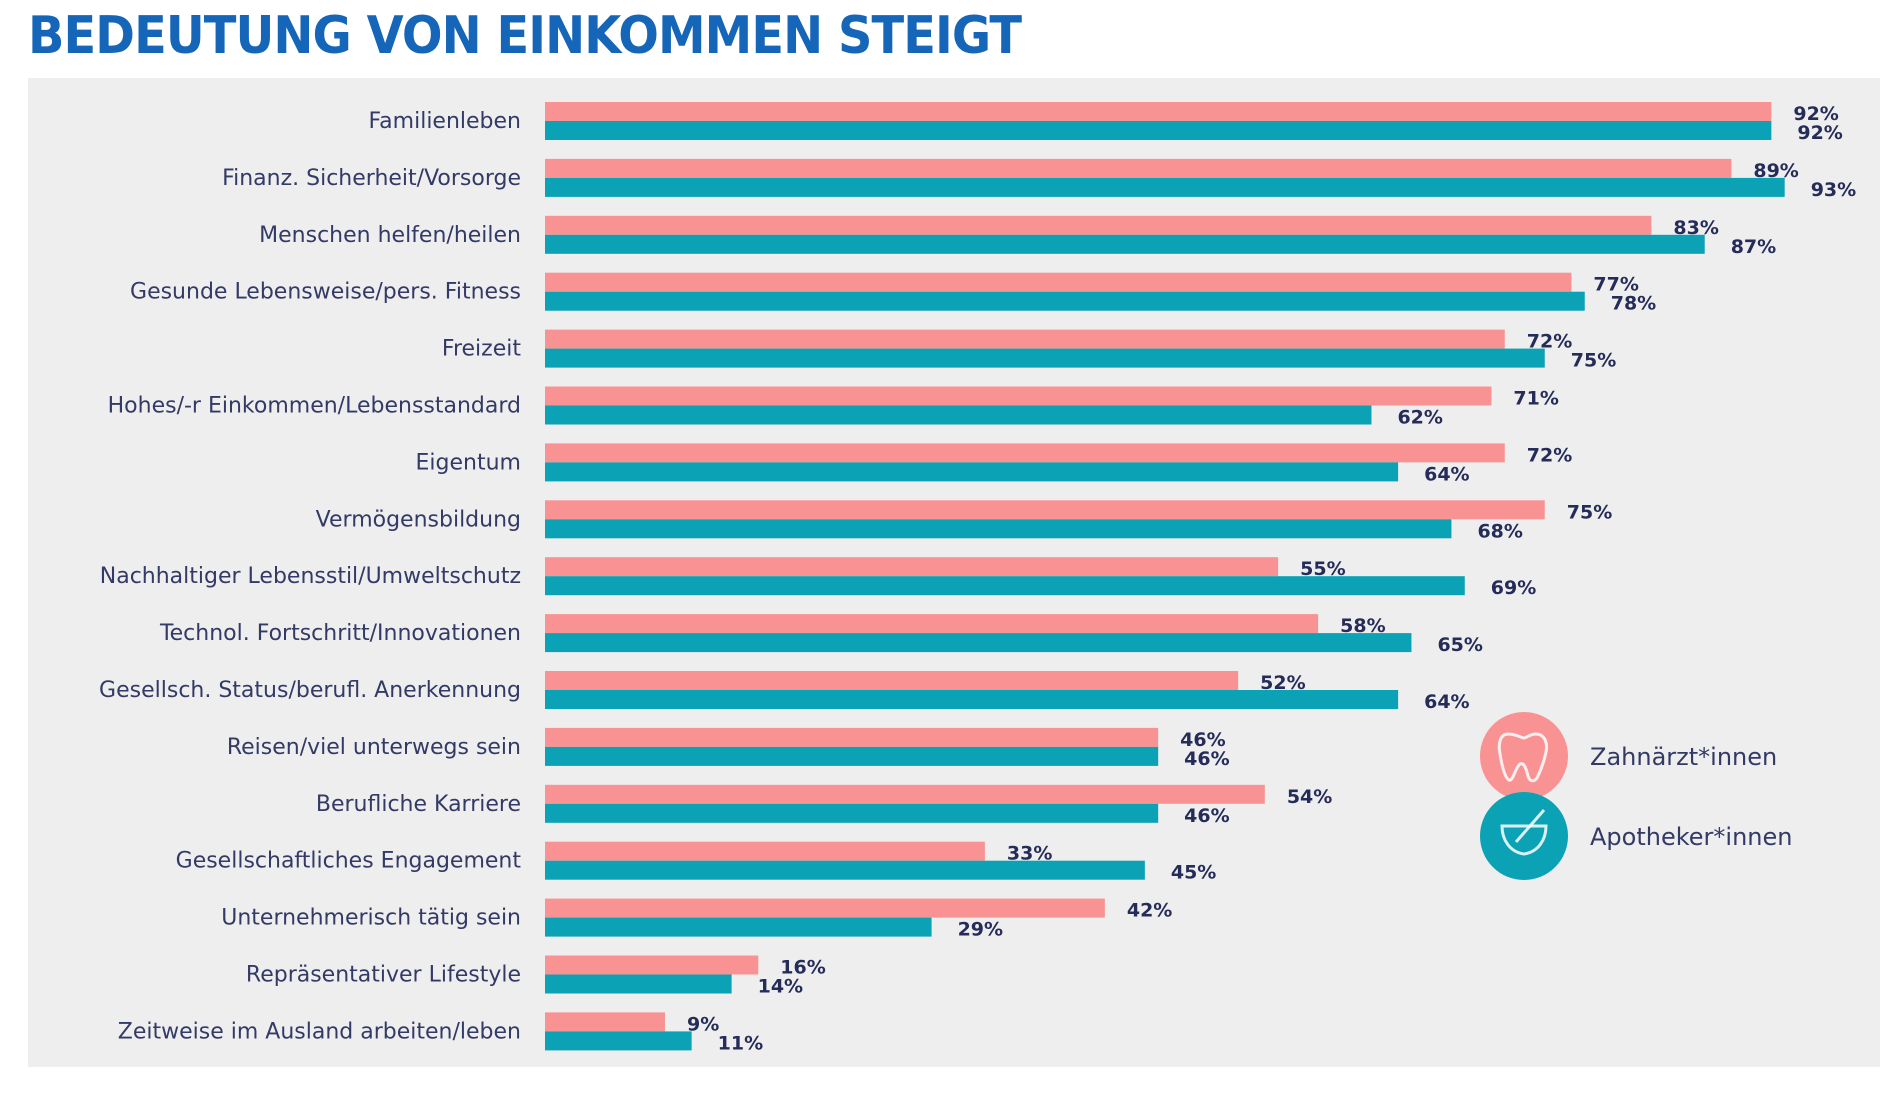 This screenshot has width=1900, height=1102. What do you see at coordinates (1419, 418) in the screenshot?
I see `value-label-apotheker: 62%` at bounding box center [1419, 418].